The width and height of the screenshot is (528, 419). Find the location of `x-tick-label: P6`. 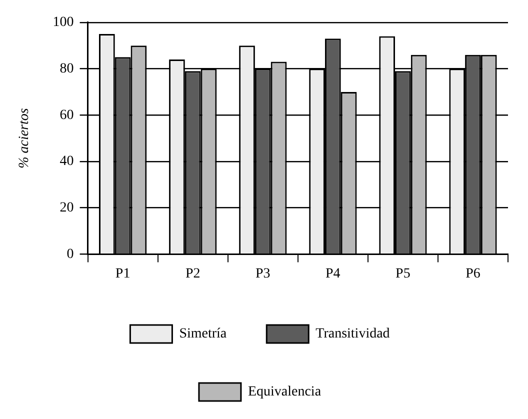

x-tick-label: P6 is located at coordinates (473, 274).